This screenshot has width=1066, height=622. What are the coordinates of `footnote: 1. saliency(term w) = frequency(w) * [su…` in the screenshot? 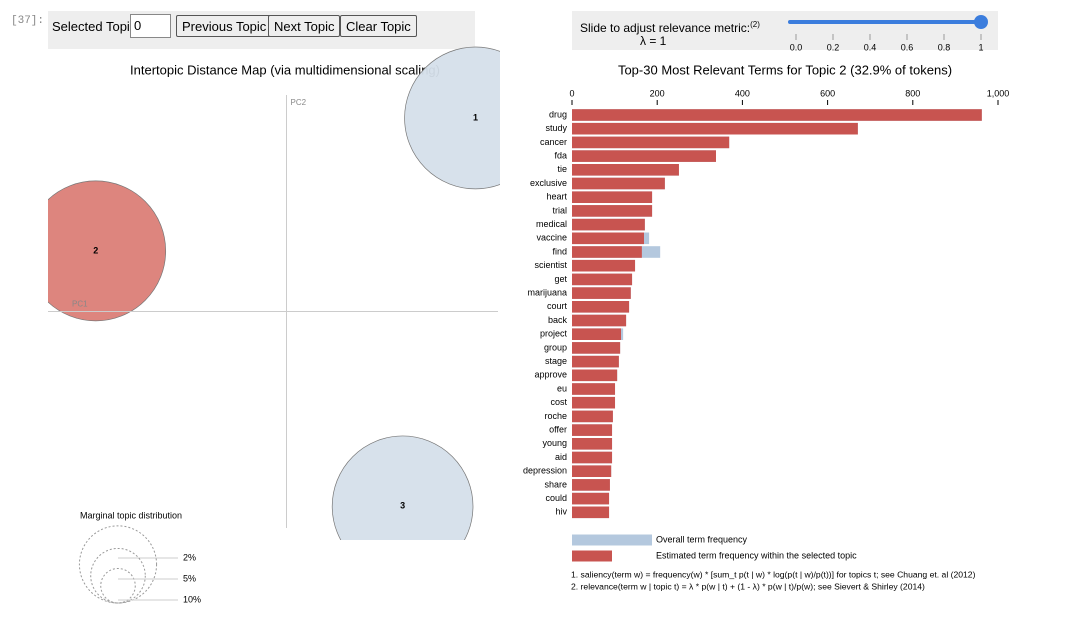 It's located at (773, 574).